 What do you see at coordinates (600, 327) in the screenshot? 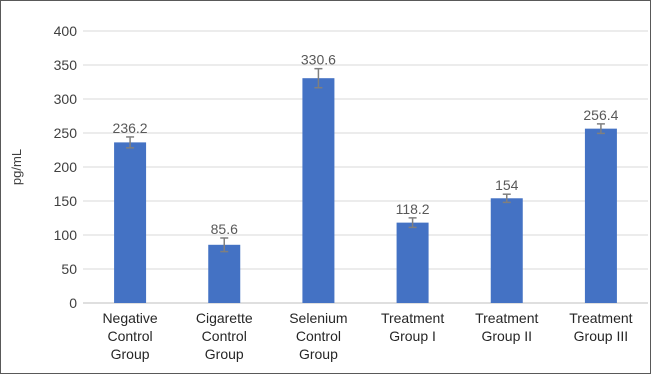
I see `x-tick-label: Treatment Group III` at bounding box center [600, 327].